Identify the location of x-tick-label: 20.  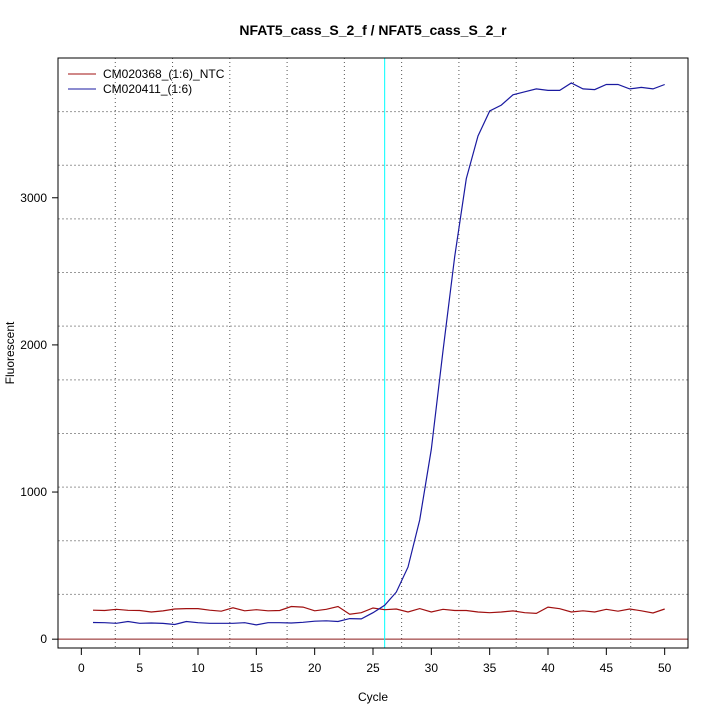
(315, 668).